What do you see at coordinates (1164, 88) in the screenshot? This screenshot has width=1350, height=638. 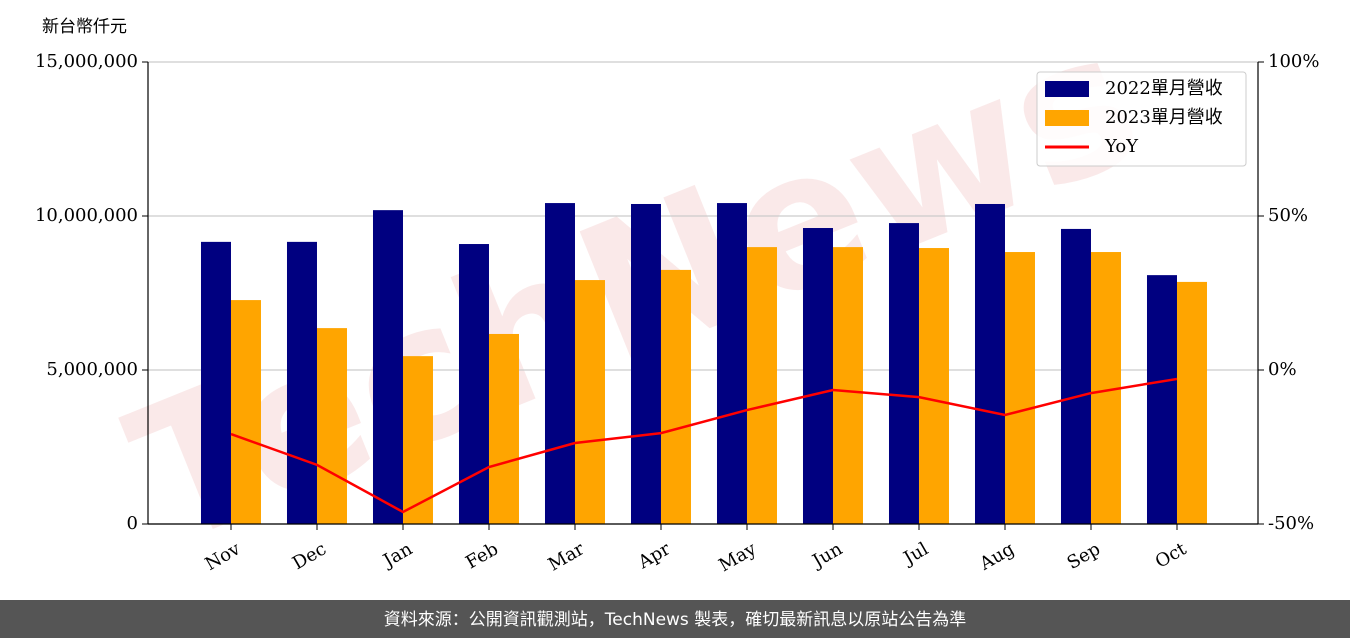 I see `legend-label: 2022單月營收` at bounding box center [1164, 88].